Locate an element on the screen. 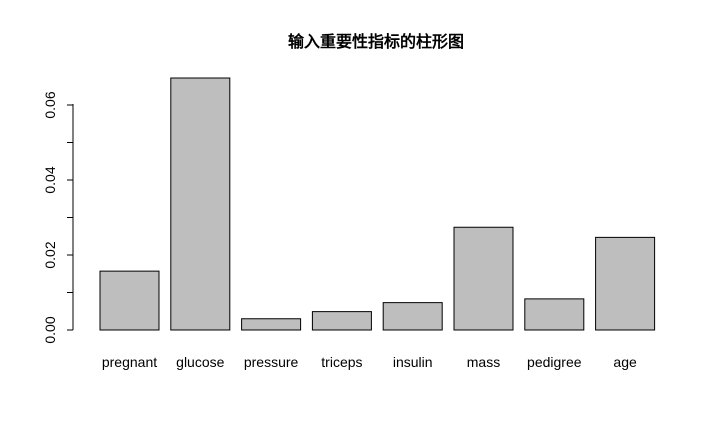  bar-age is located at coordinates (625, 283).